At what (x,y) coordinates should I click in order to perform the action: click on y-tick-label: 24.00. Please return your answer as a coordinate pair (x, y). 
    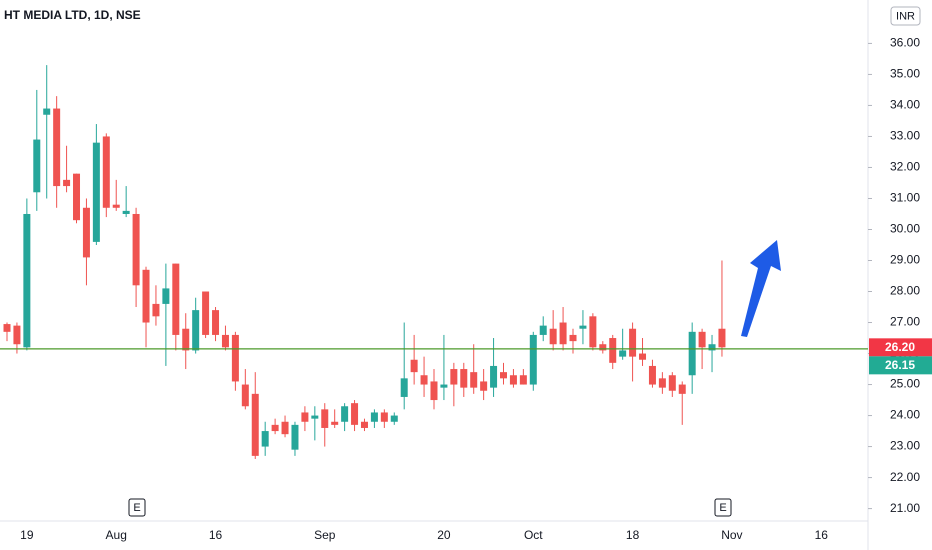
    Looking at the image, I should click on (905, 415).